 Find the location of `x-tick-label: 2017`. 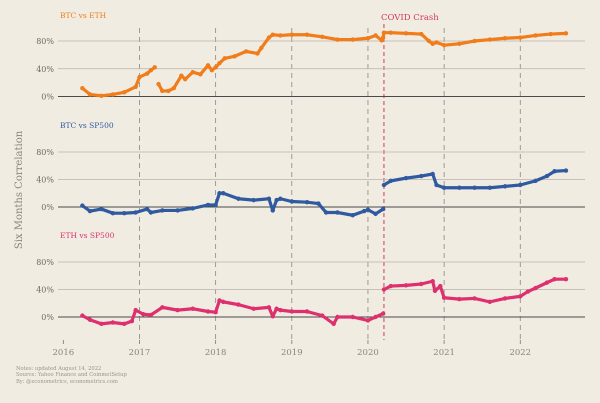

x-tick-label: 2017 is located at coordinates (140, 353).